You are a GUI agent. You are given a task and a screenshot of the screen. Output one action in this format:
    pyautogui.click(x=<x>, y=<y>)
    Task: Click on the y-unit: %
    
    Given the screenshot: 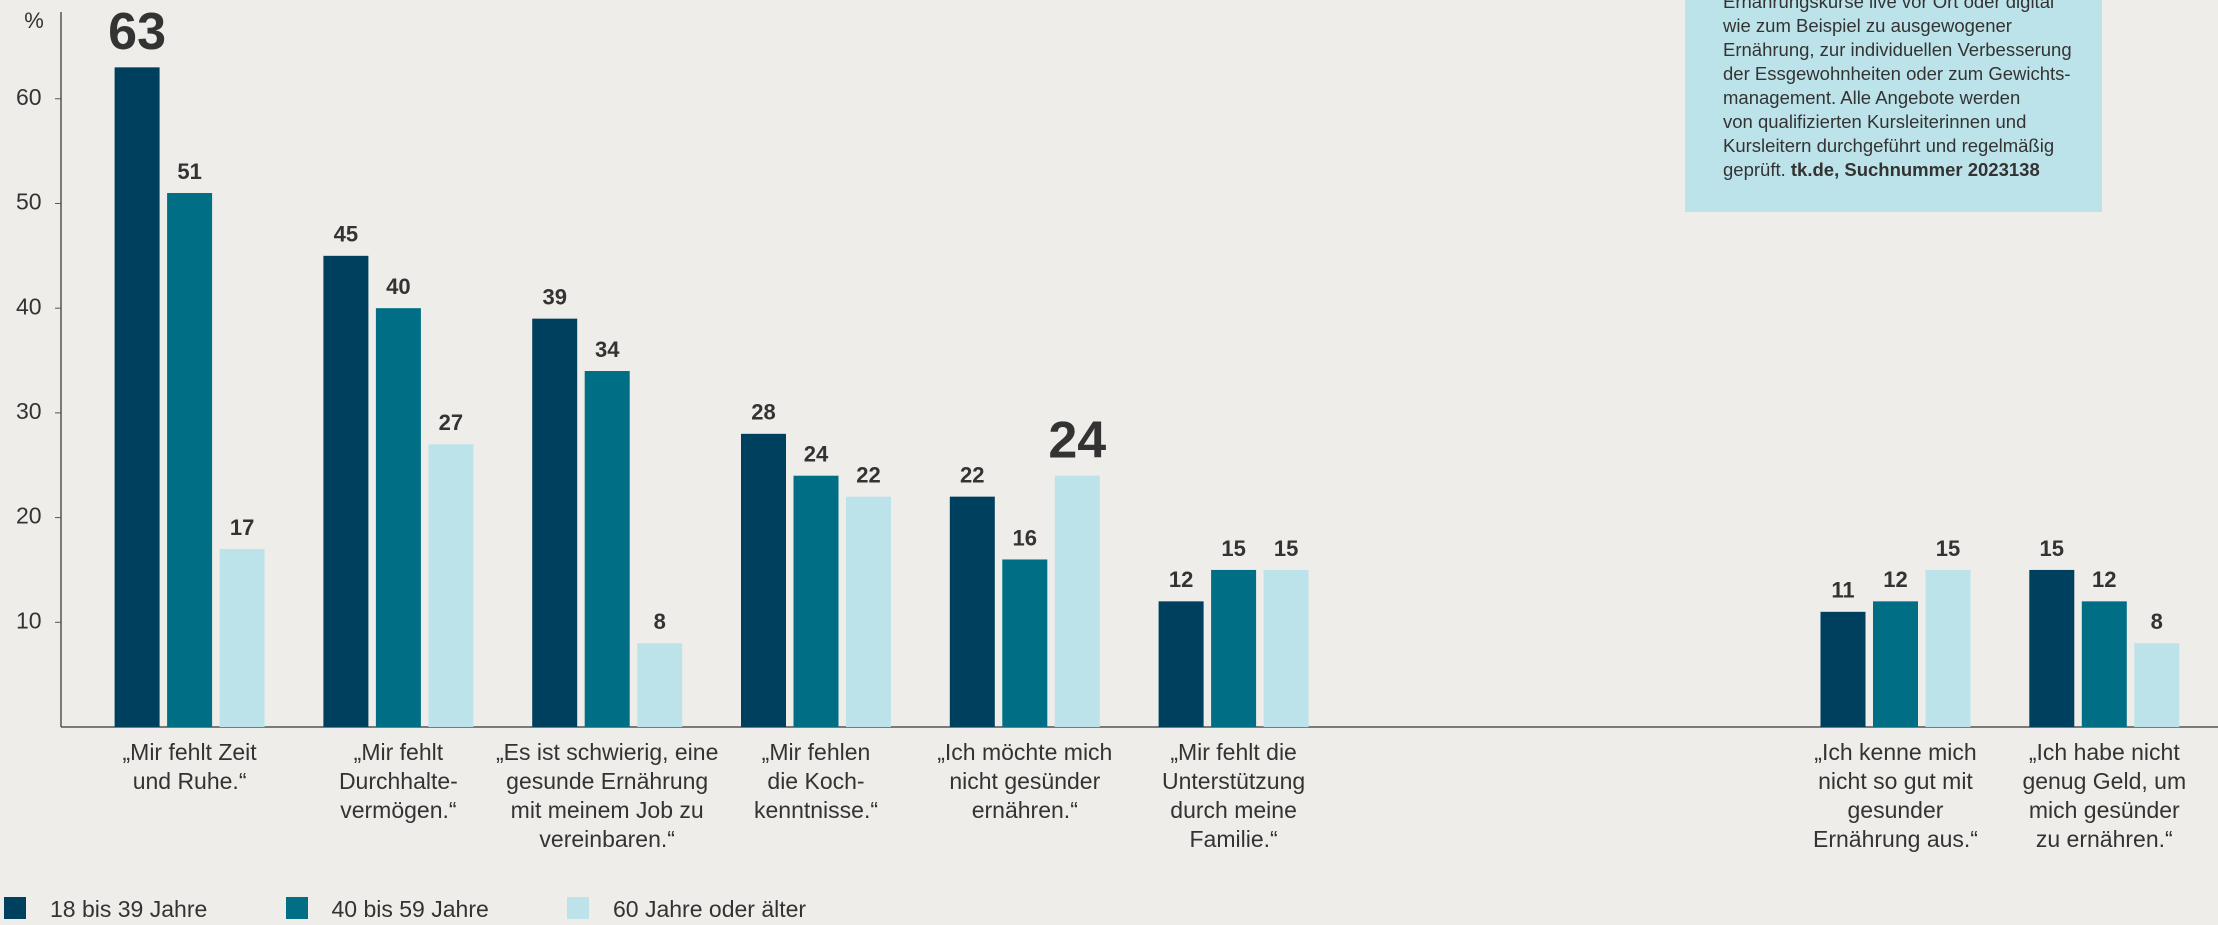 What is the action you would take?
    pyautogui.click(x=34, y=20)
    